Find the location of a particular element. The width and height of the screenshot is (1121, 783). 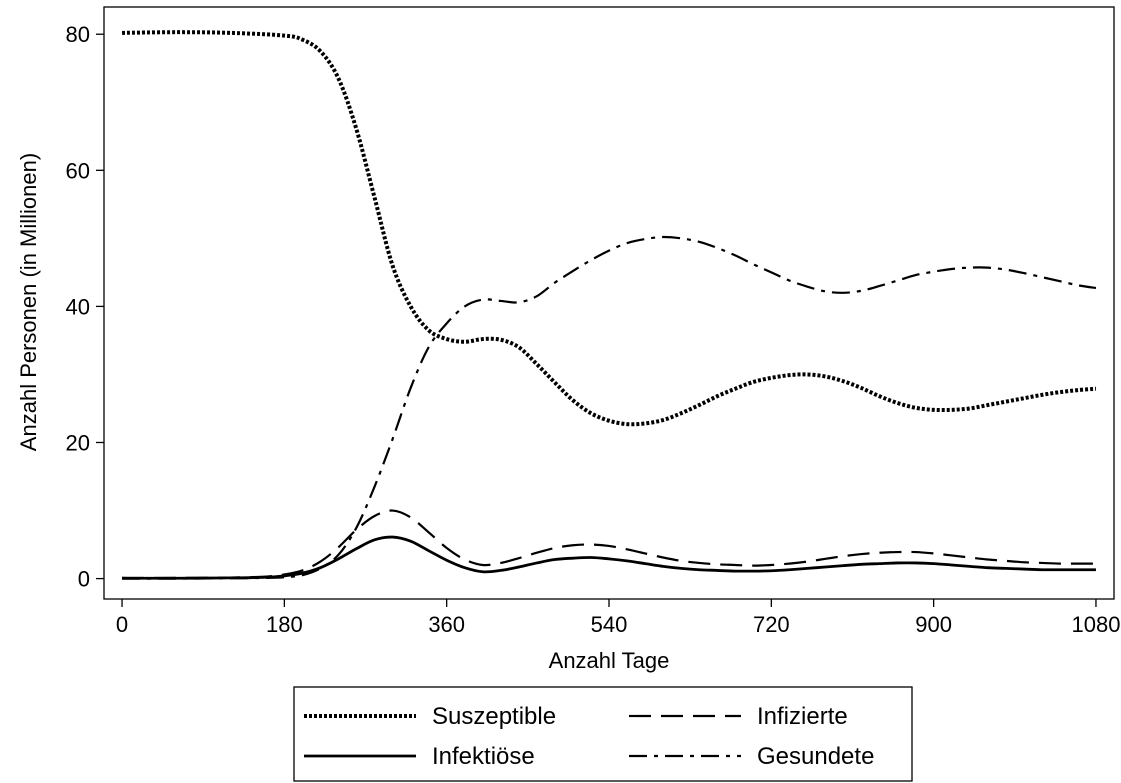

legend-label-infizierte: Infizierte is located at coordinates (802, 716).